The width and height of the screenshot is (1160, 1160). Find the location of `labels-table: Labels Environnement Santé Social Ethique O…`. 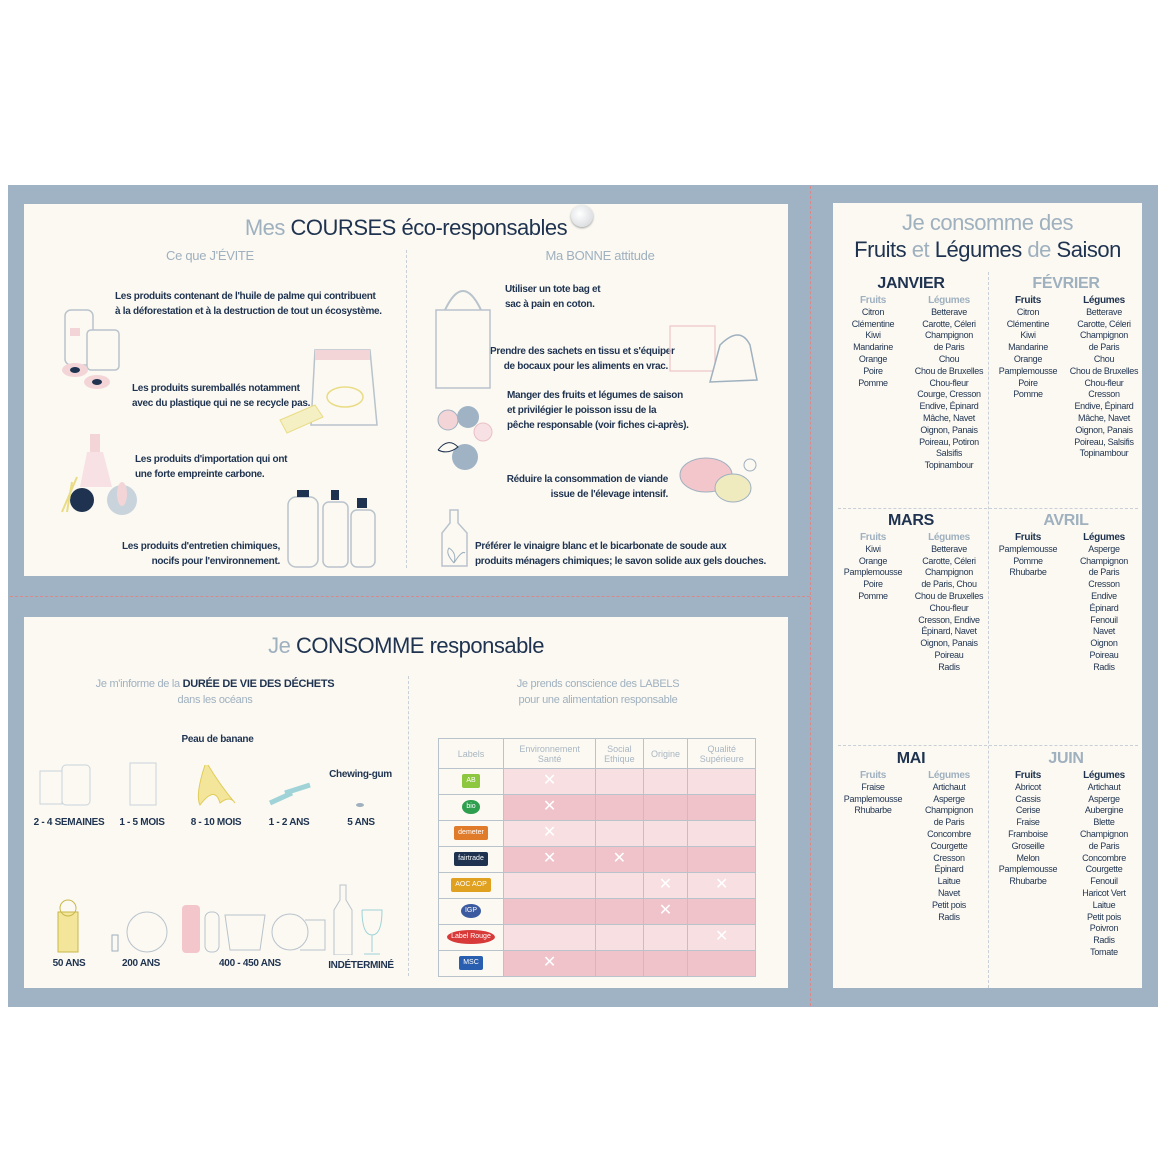

labels-table: Labels Environnement Santé Social Ethique O… is located at coordinates (597, 857).